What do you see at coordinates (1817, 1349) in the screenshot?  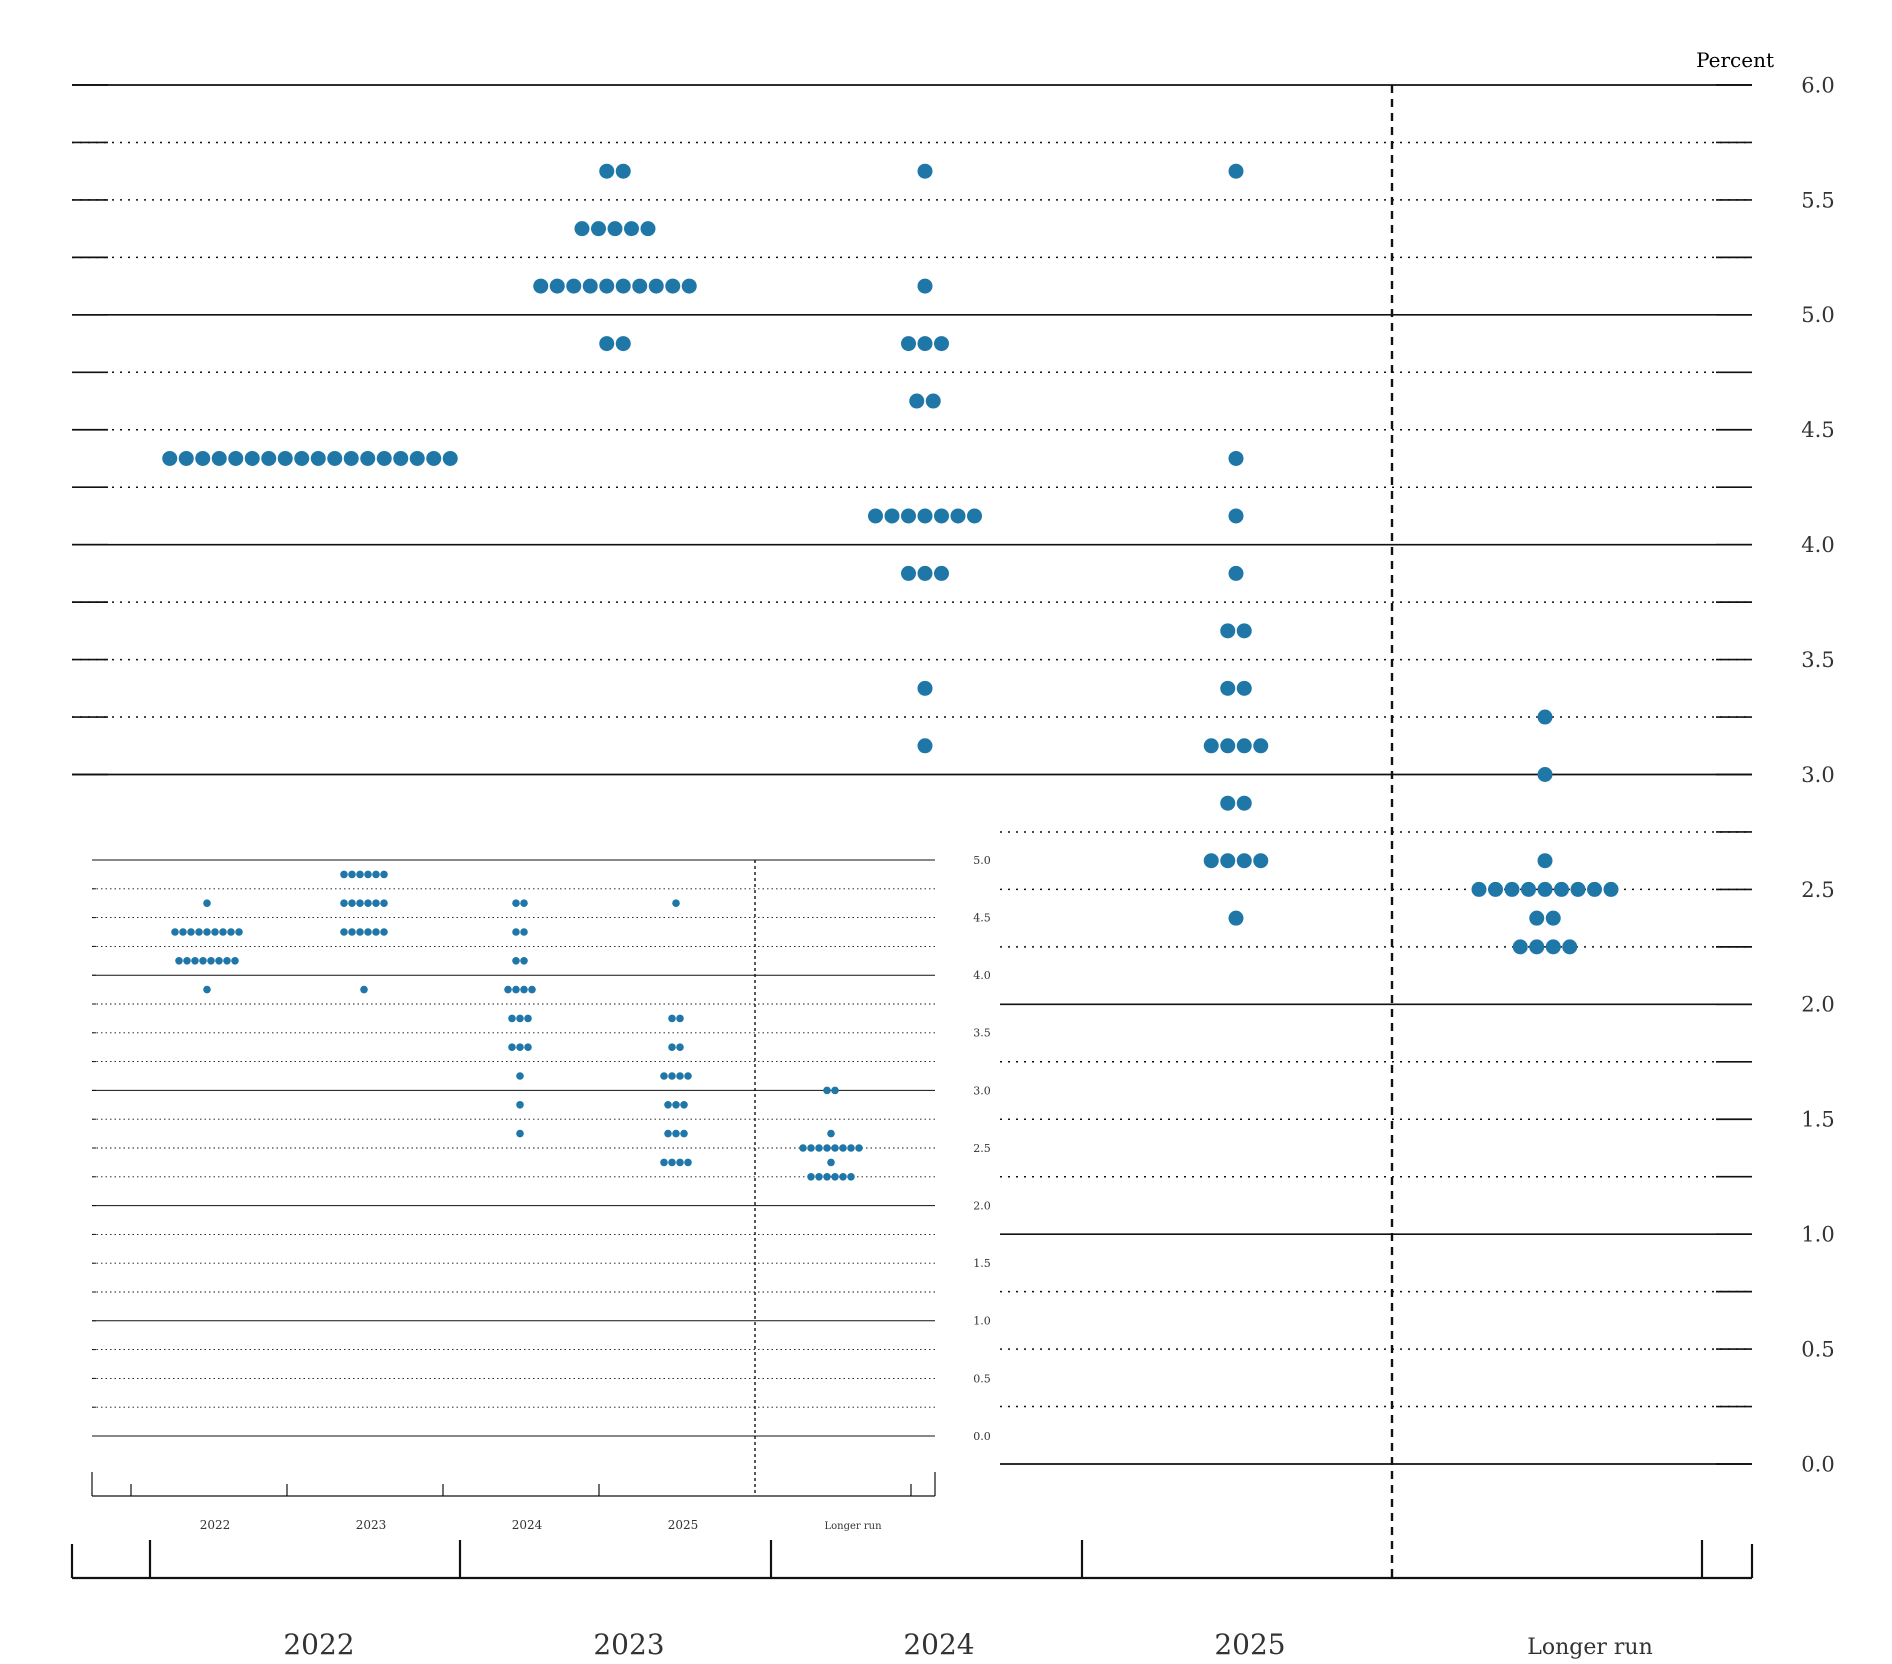 I see `y-tick-label: 0.5` at bounding box center [1817, 1349].